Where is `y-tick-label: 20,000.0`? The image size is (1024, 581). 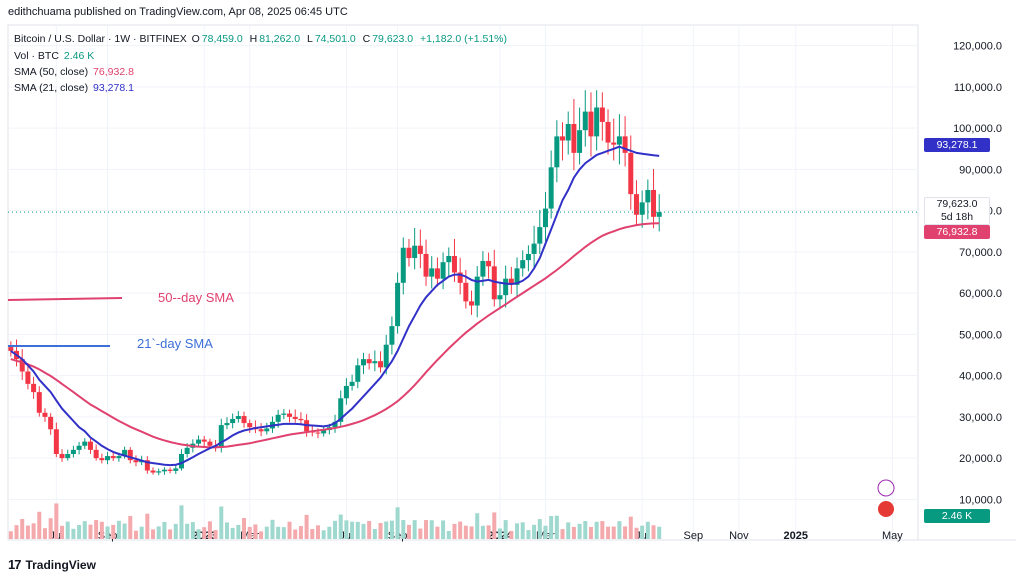
y-tick-label: 20,000.0 is located at coordinates (980, 459).